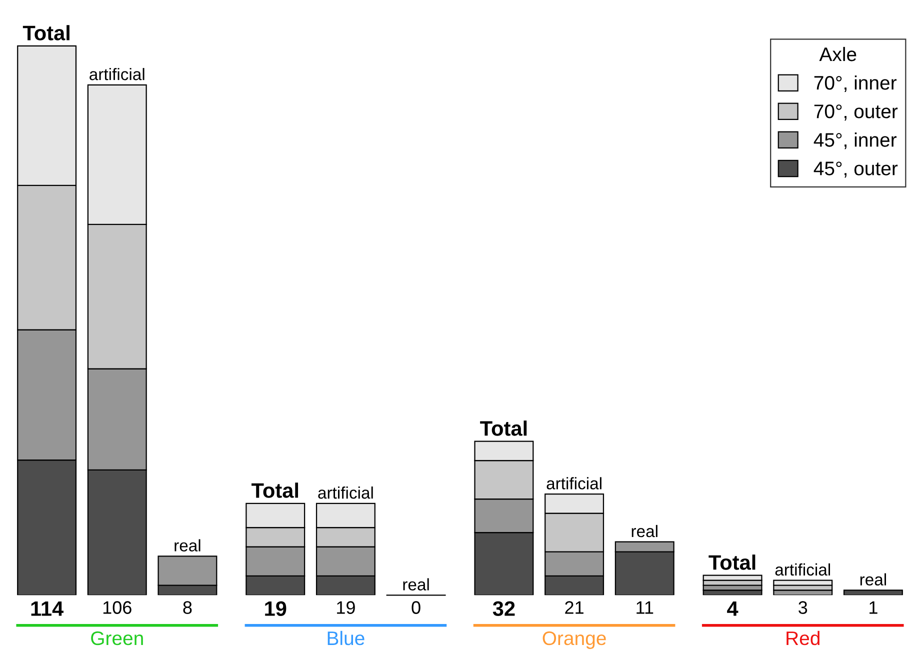 The image size is (920, 654). Describe the element at coordinates (503, 608) in the screenshot. I see `x-tick-label: 32` at that location.